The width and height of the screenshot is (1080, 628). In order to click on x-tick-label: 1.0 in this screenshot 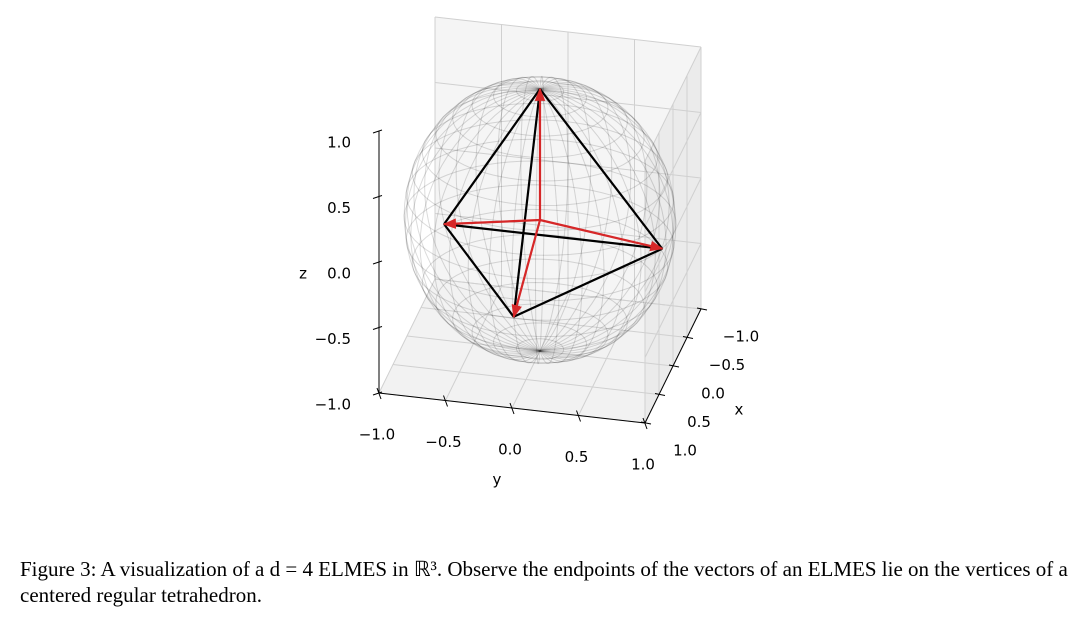, I will do `click(685, 451)`.